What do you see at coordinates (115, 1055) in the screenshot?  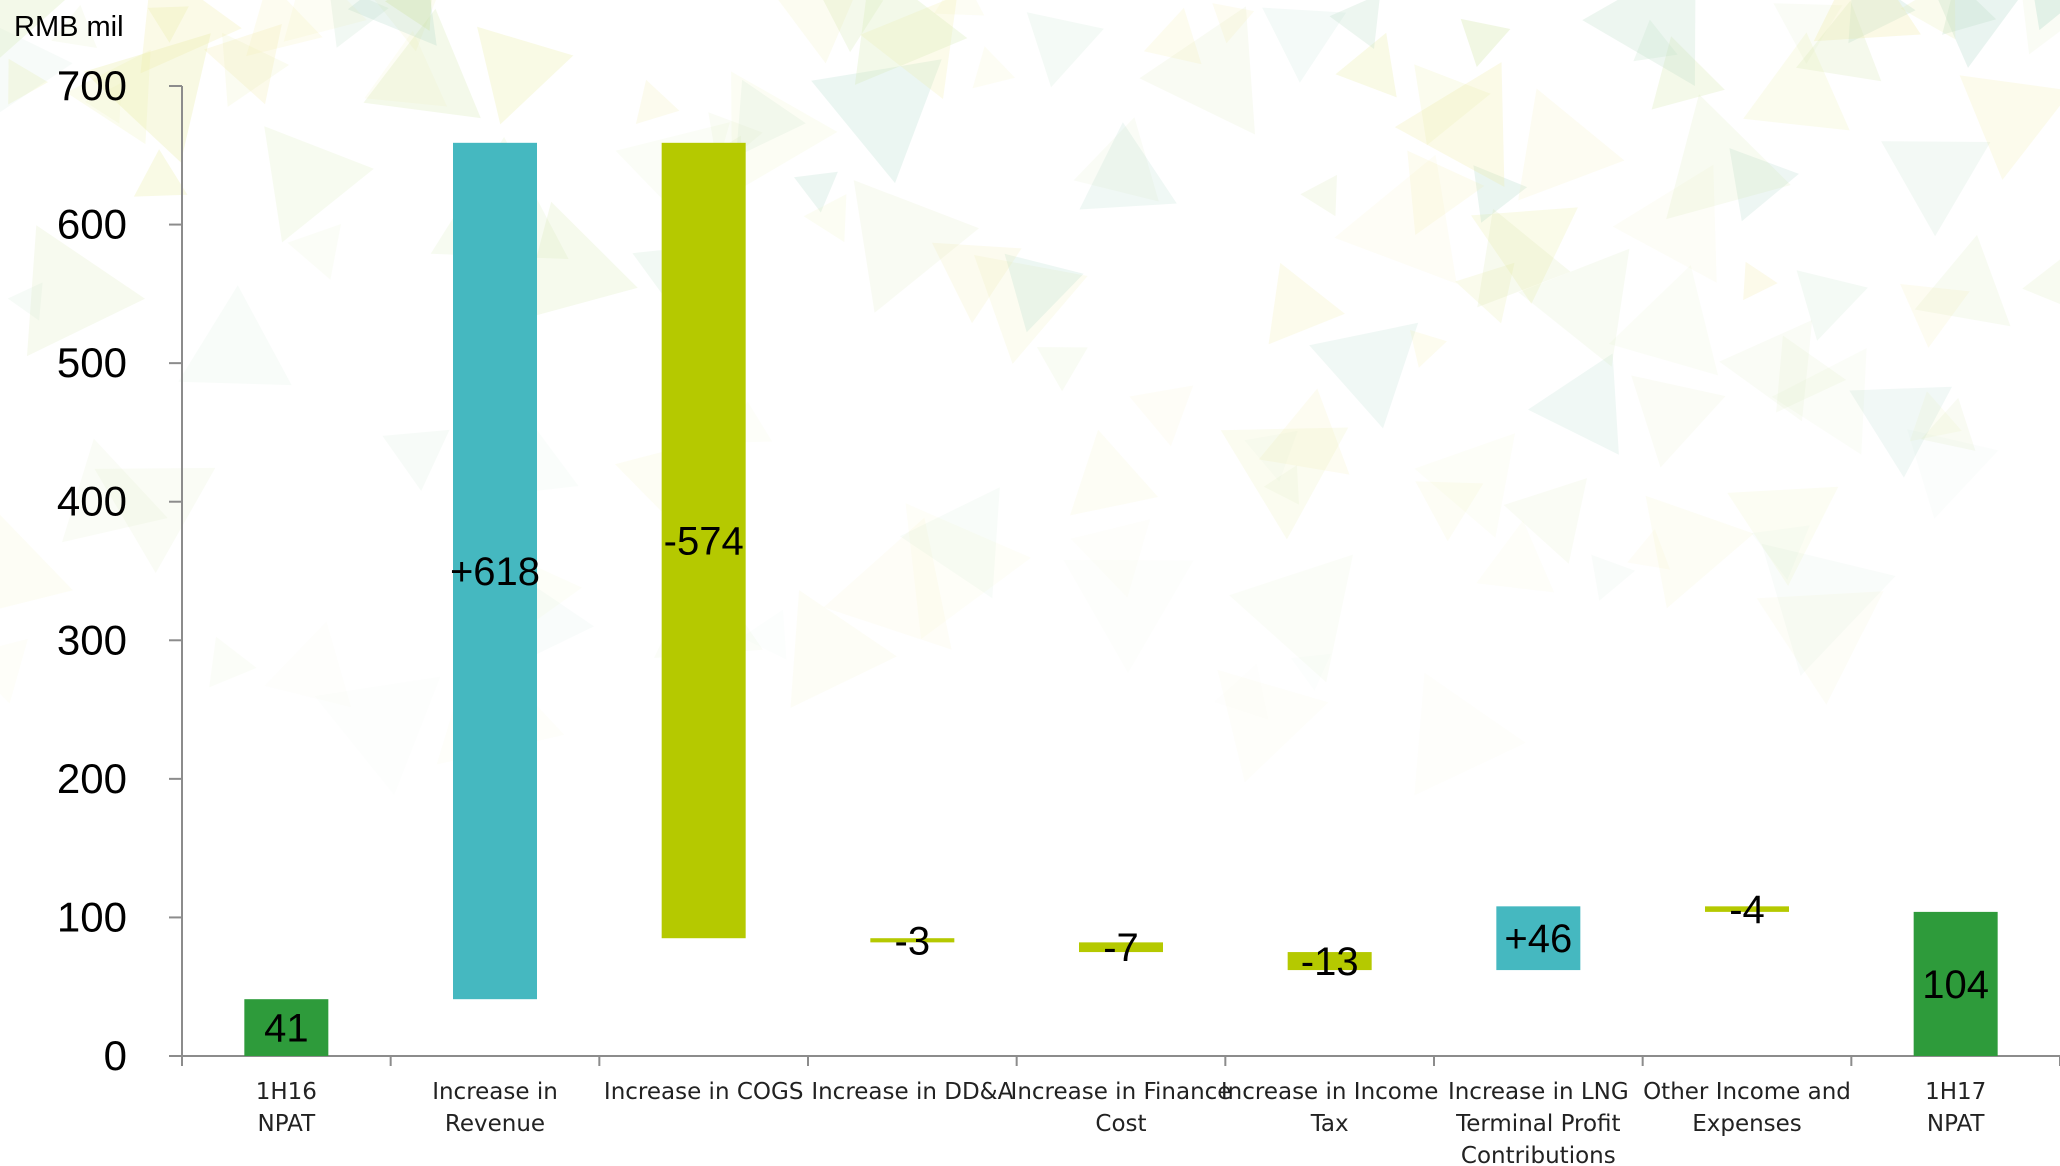 I see `y-tick-label: 0` at bounding box center [115, 1055].